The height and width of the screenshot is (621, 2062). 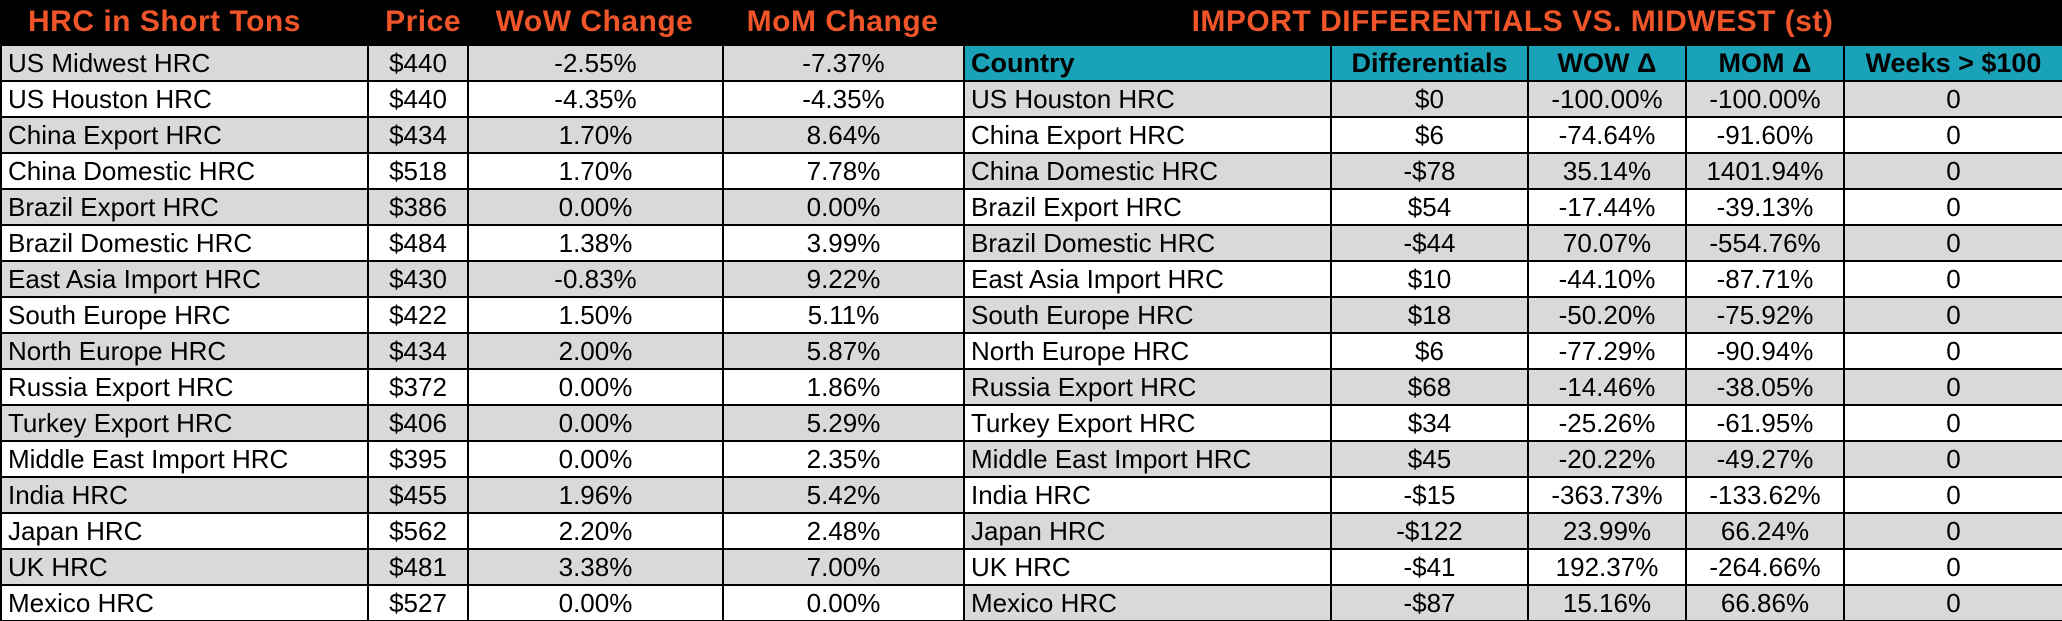 What do you see at coordinates (842, 351) in the screenshot?
I see `table-cell: 5.87%` at bounding box center [842, 351].